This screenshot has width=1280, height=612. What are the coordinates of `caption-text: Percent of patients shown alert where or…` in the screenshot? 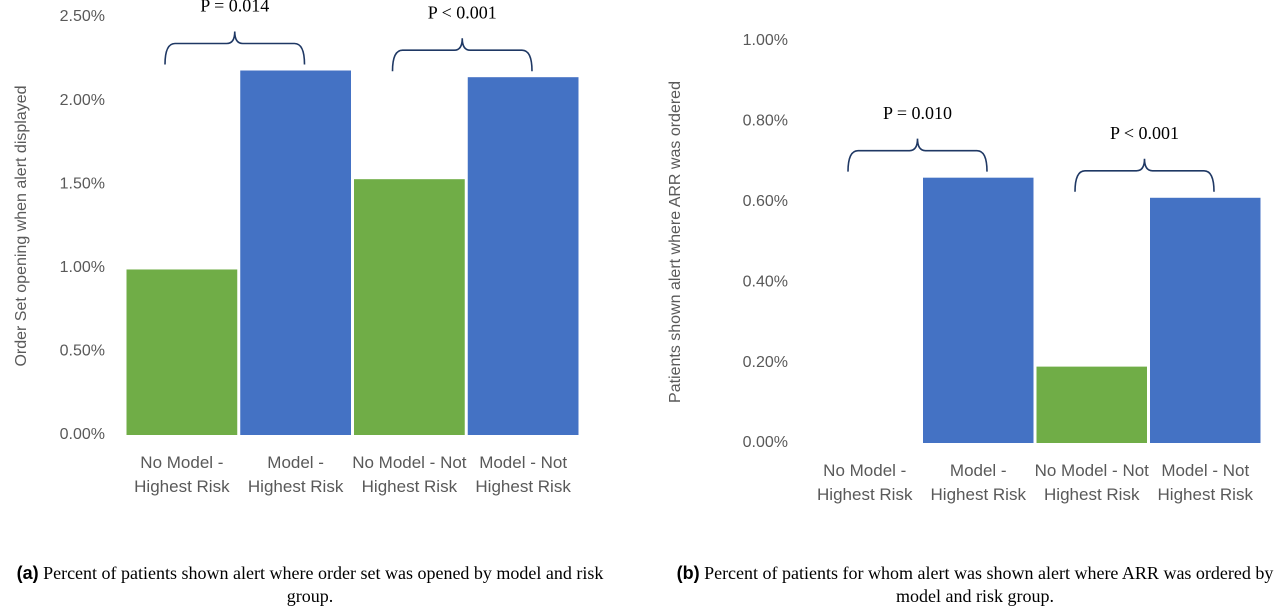 It's located at (323, 584).